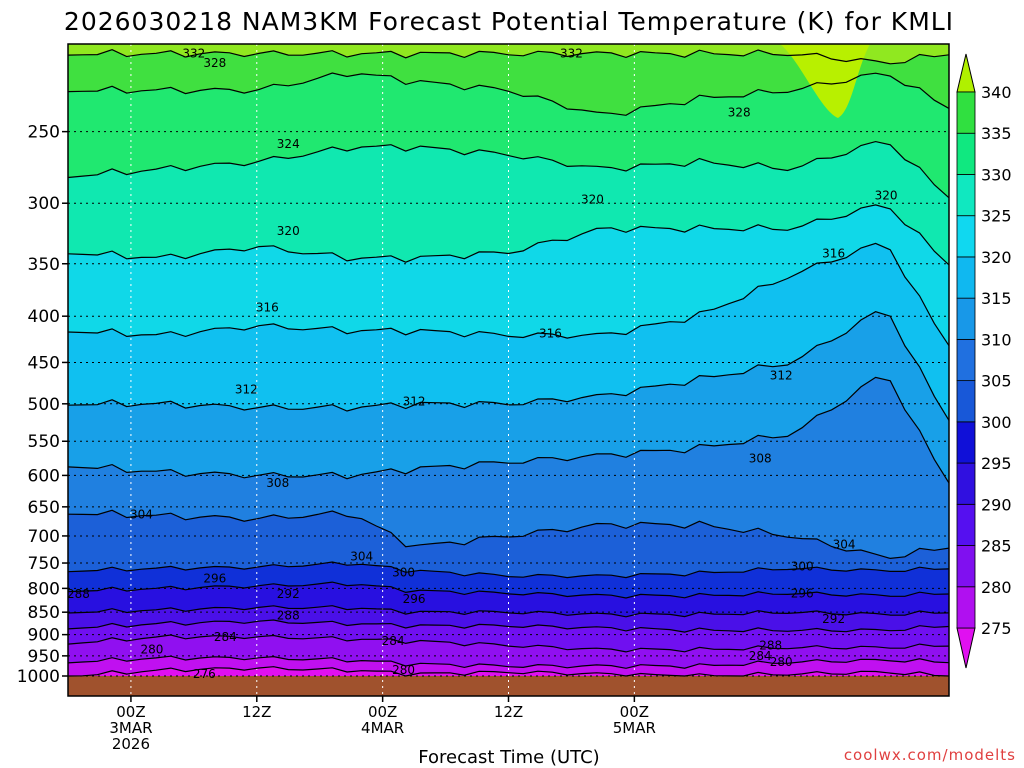 This screenshot has height=768, width=1024. What do you see at coordinates (382, 712) in the screenshot?
I see `x-tick-label-24-0: 00Z` at bounding box center [382, 712].